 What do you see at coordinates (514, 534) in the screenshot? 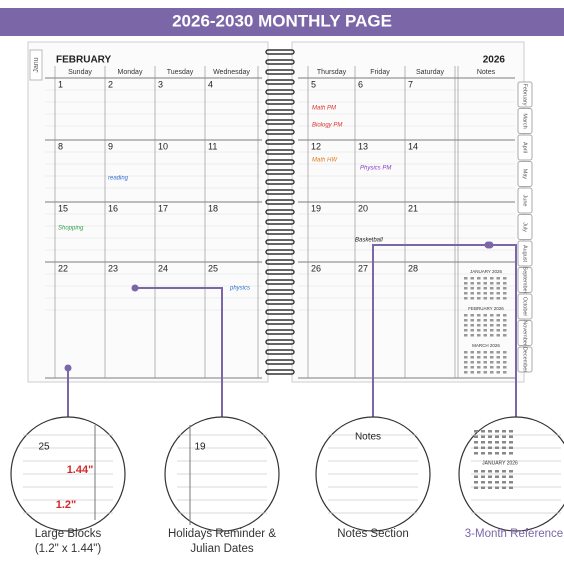
I see `callout-caption: 3-Month Reference` at bounding box center [514, 534].